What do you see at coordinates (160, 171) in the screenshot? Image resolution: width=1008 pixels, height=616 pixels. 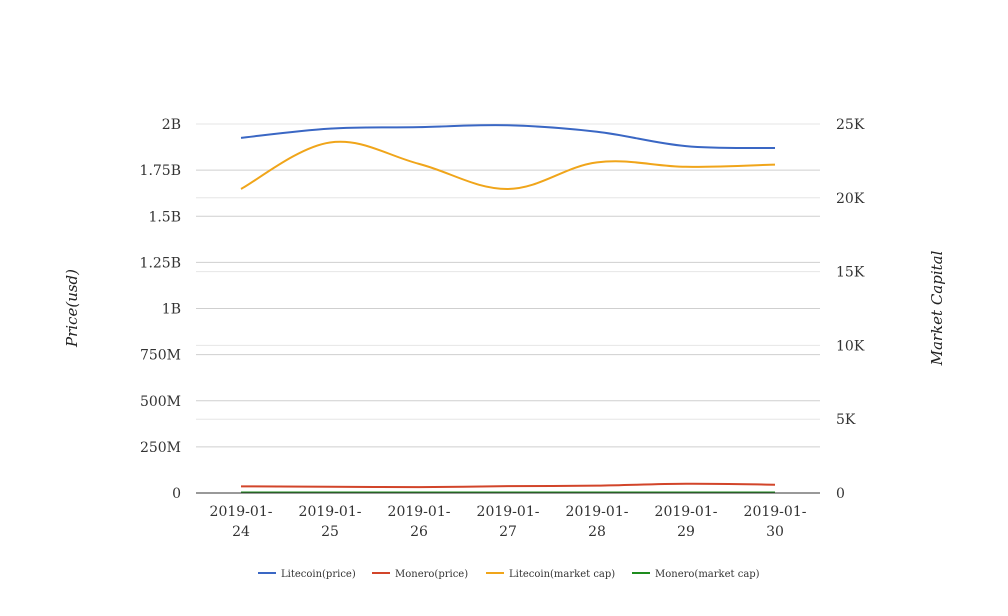 I see `y-left-tick-label: 1.75B` at bounding box center [160, 171].